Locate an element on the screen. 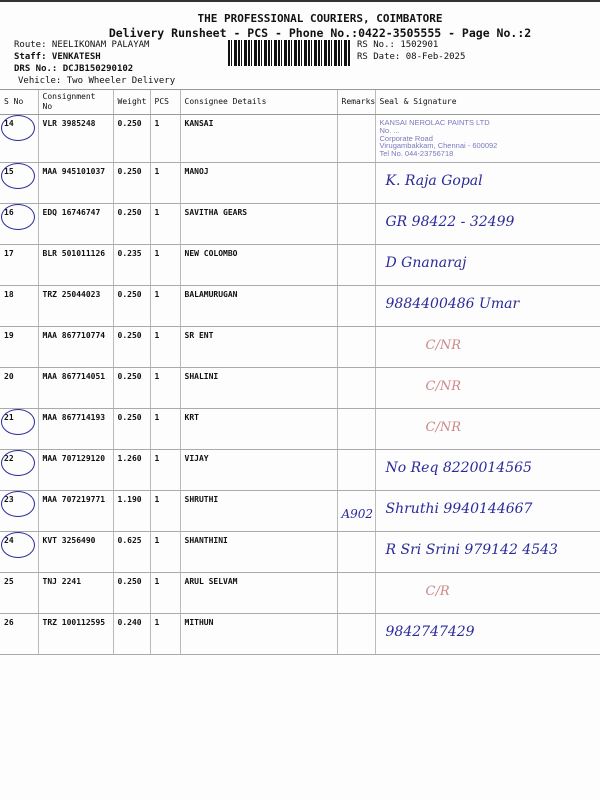  cell-sno: 14 is located at coordinates (19, 138).